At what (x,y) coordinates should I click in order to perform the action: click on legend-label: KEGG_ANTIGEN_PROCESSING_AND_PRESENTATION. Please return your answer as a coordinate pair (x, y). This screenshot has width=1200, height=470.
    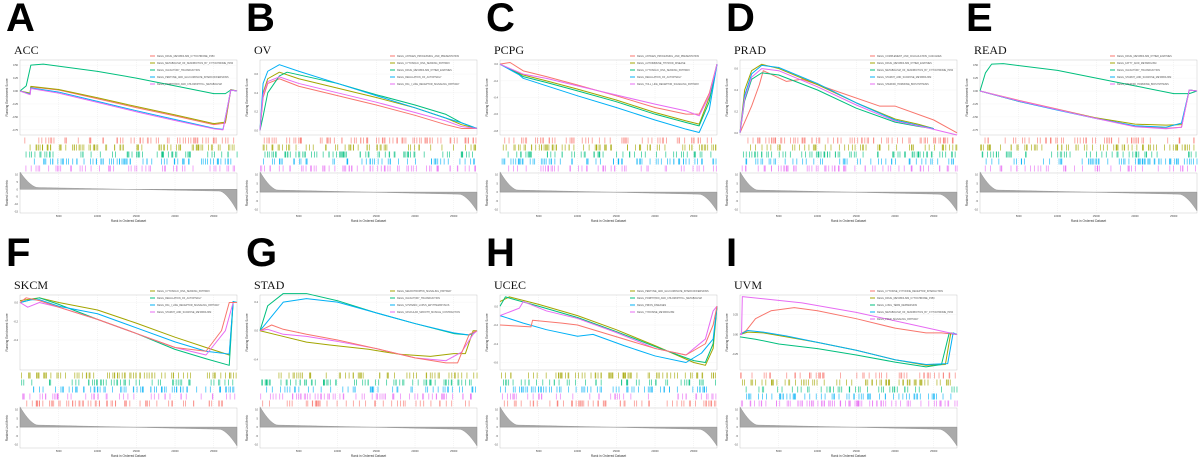
    Looking at the image, I should click on (428, 56).